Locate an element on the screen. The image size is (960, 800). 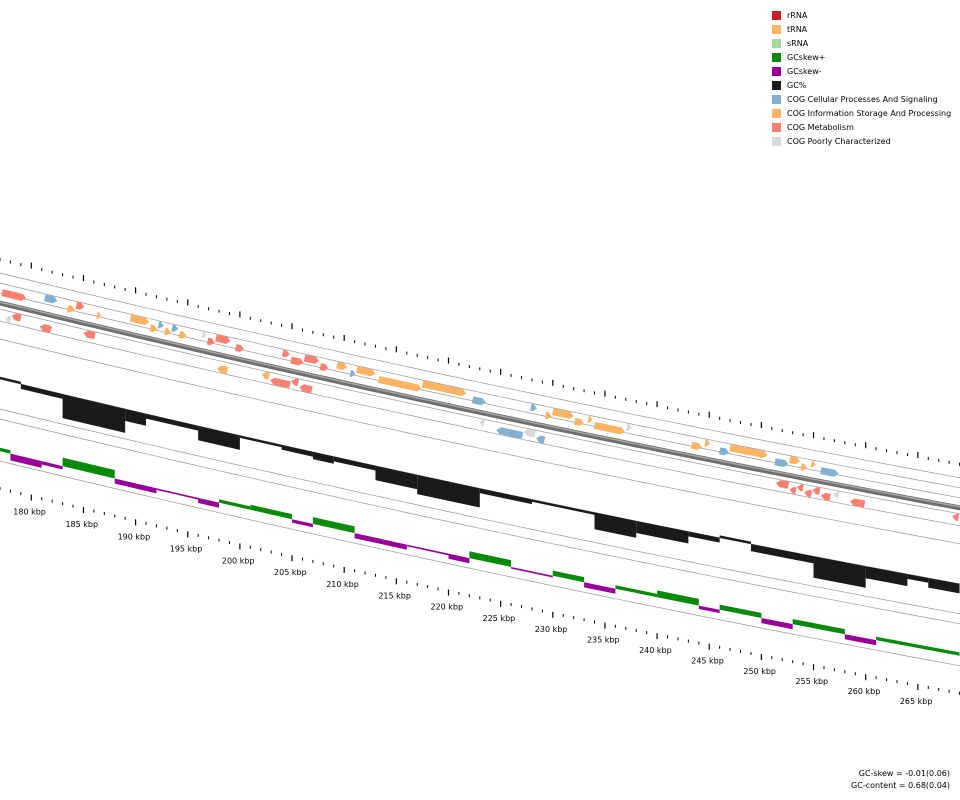
legend-item-srna: sRNA is located at coordinates (861, 43).